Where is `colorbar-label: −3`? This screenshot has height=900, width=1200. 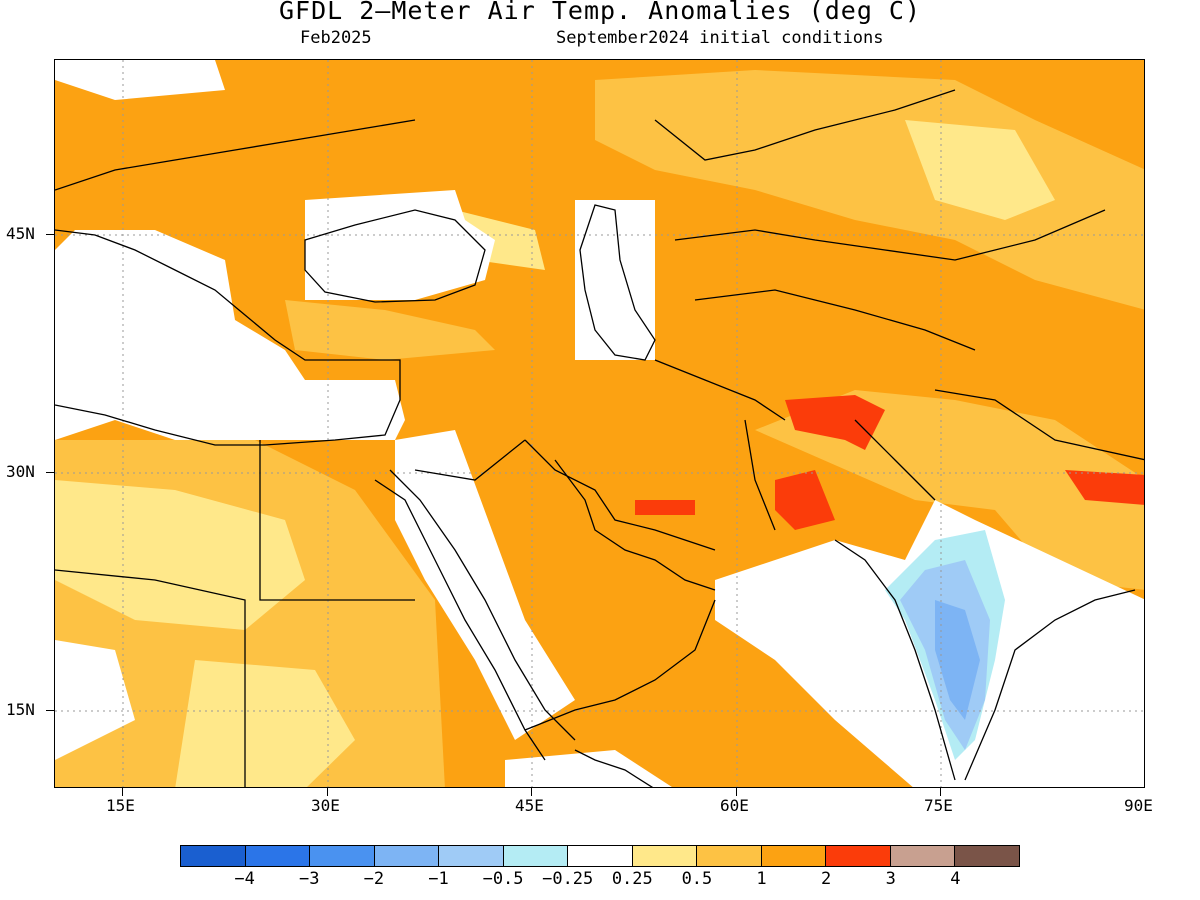
colorbar-label: −3 is located at coordinates (309, 879).